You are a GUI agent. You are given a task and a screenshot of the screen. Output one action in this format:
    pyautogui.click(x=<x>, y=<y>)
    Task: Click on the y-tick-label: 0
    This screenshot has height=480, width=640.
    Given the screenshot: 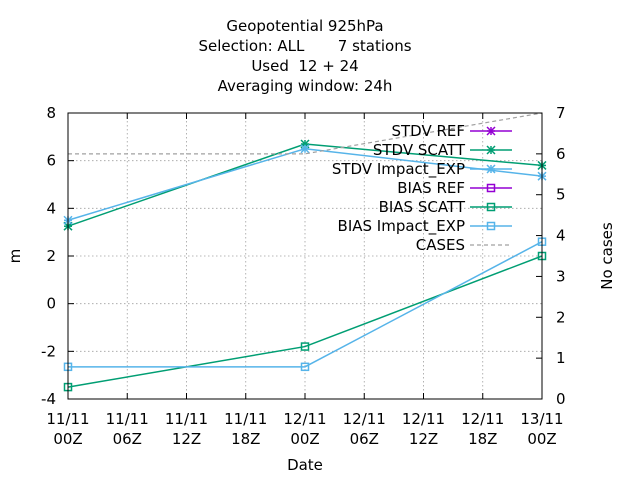 What is the action you would take?
    pyautogui.click(x=51, y=304)
    